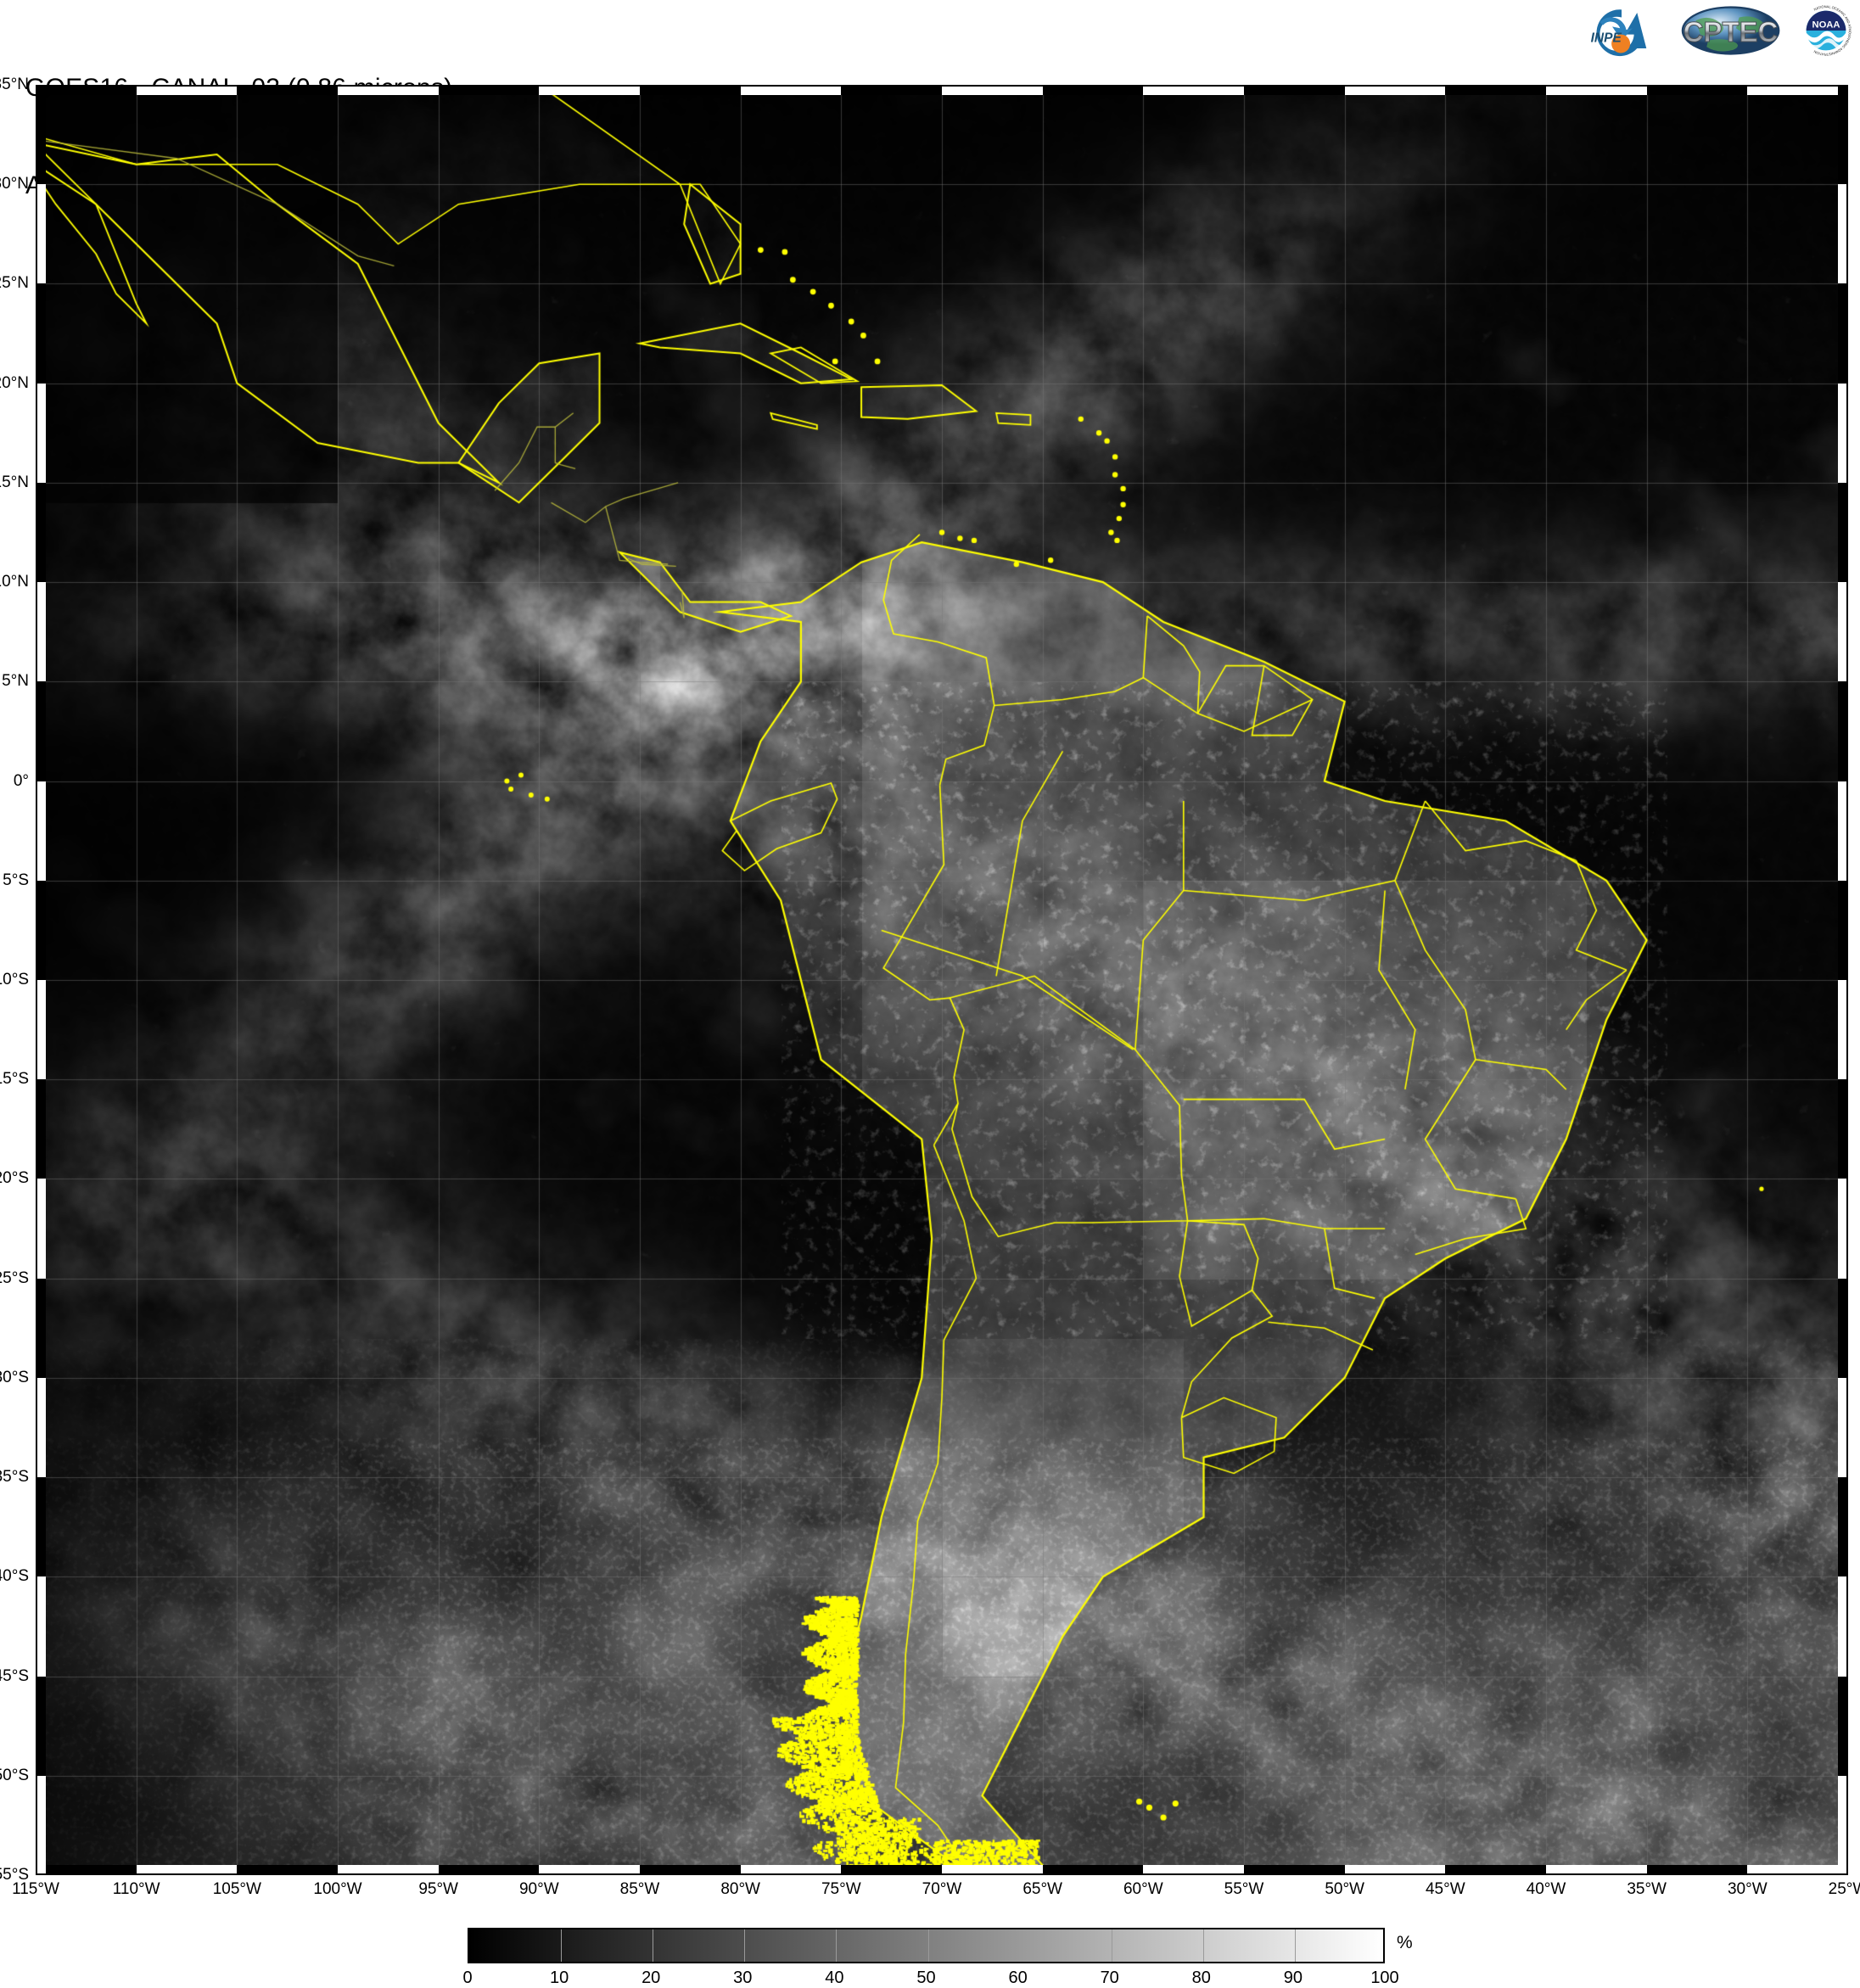 The width and height of the screenshot is (1860, 1988). What do you see at coordinates (1143, 1889) in the screenshot?
I see `x-tick-label: 60°W` at bounding box center [1143, 1889].